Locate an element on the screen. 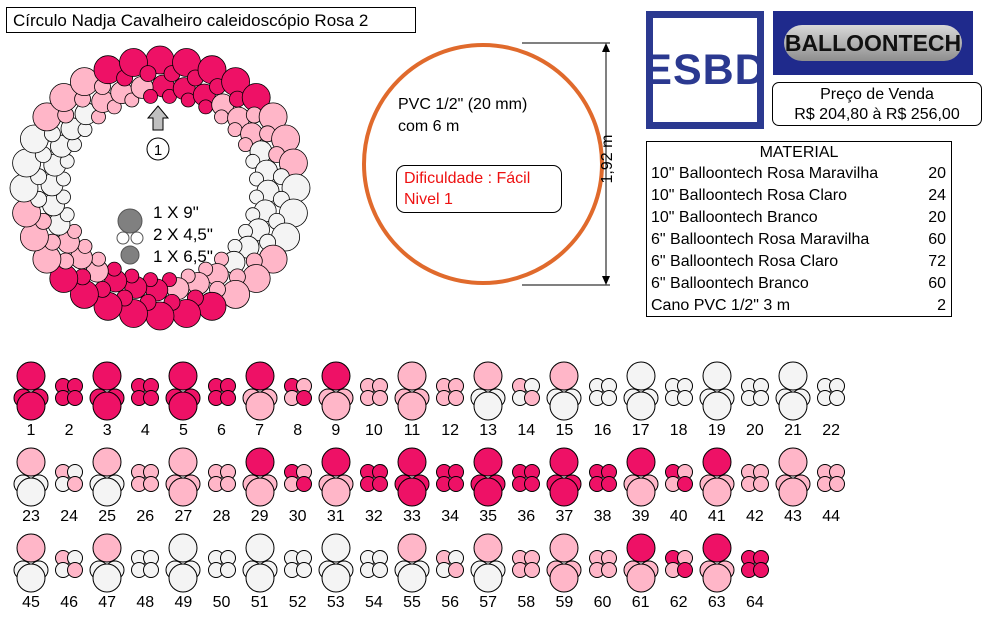  cluster-number: 51 is located at coordinates (259, 602).